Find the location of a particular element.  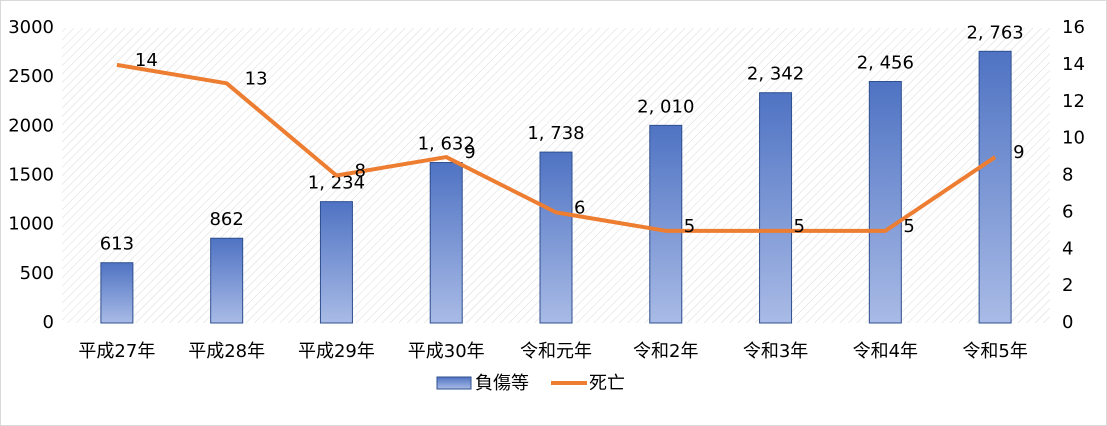

y2-tick-label: 6 is located at coordinates (1067, 211).